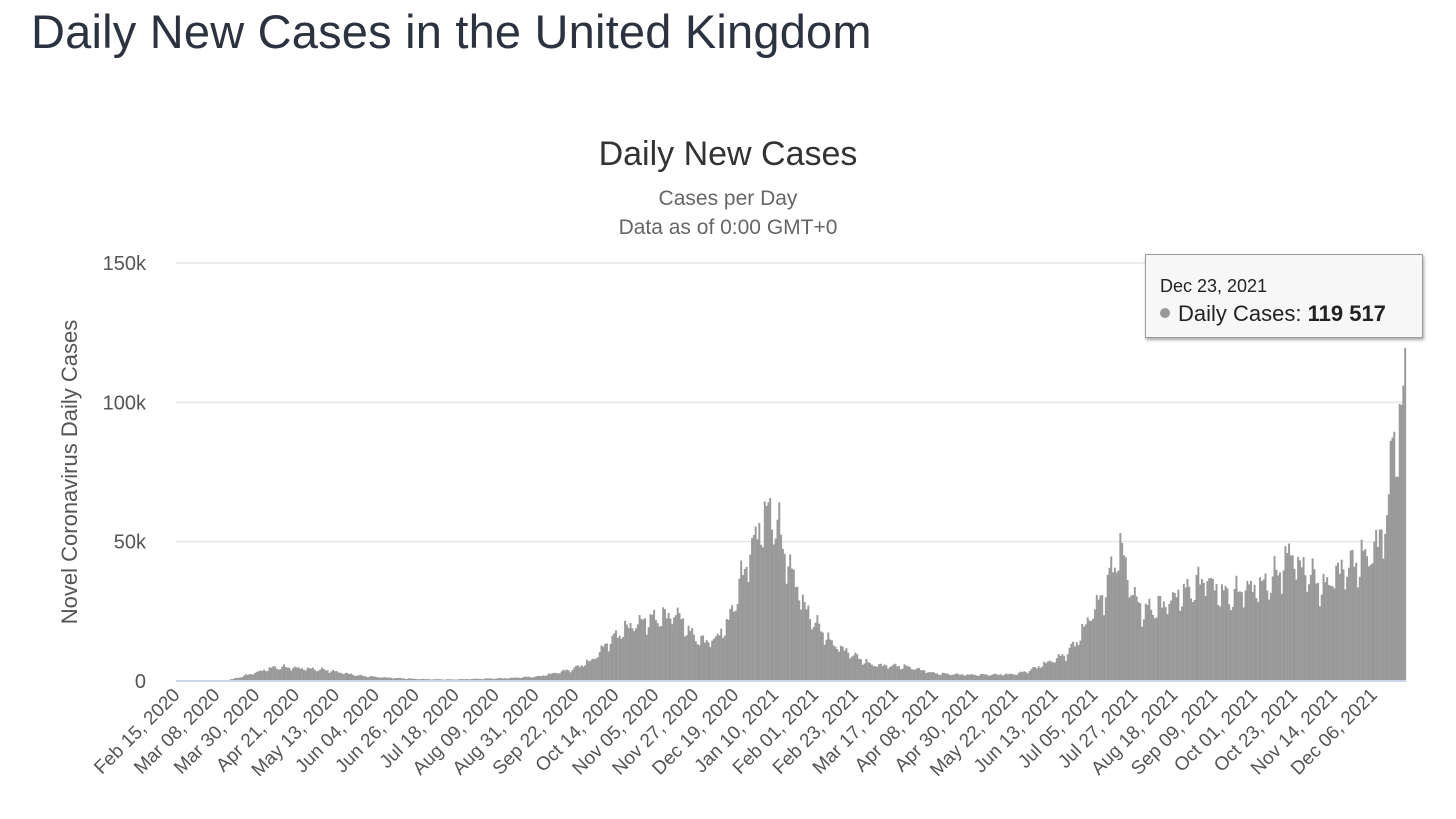 The image size is (1456, 819). Describe the element at coordinates (125, 473) in the screenshot. I see `y-tick-labels: 0 50k 100k 150k` at that location.